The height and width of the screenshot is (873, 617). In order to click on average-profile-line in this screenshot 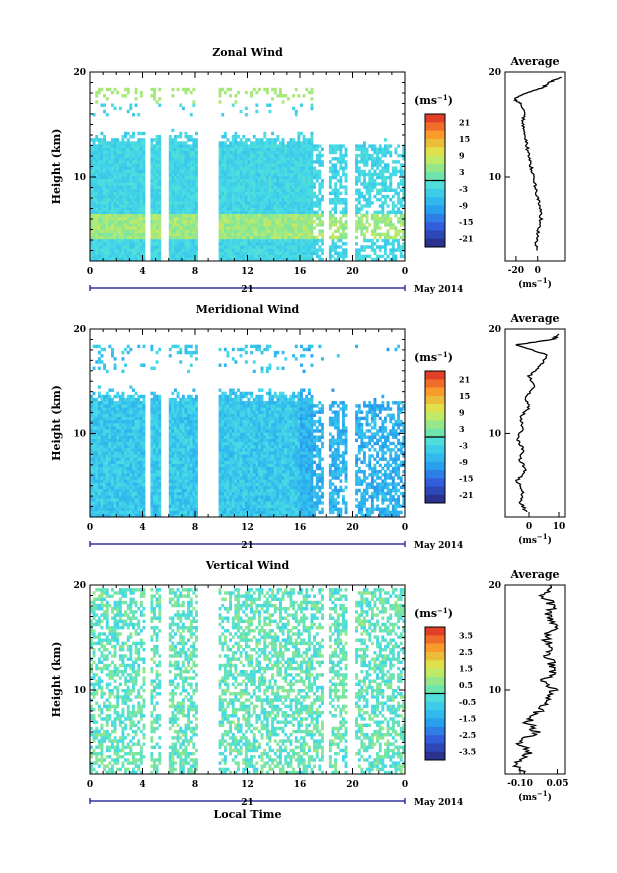, I will do `click(537, 163)`.